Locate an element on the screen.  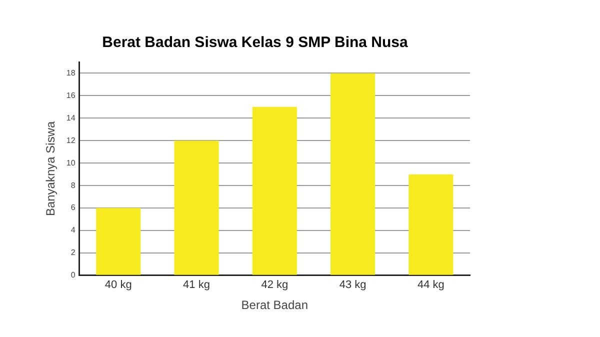
y-tick-label: 18 is located at coordinates (71, 73).